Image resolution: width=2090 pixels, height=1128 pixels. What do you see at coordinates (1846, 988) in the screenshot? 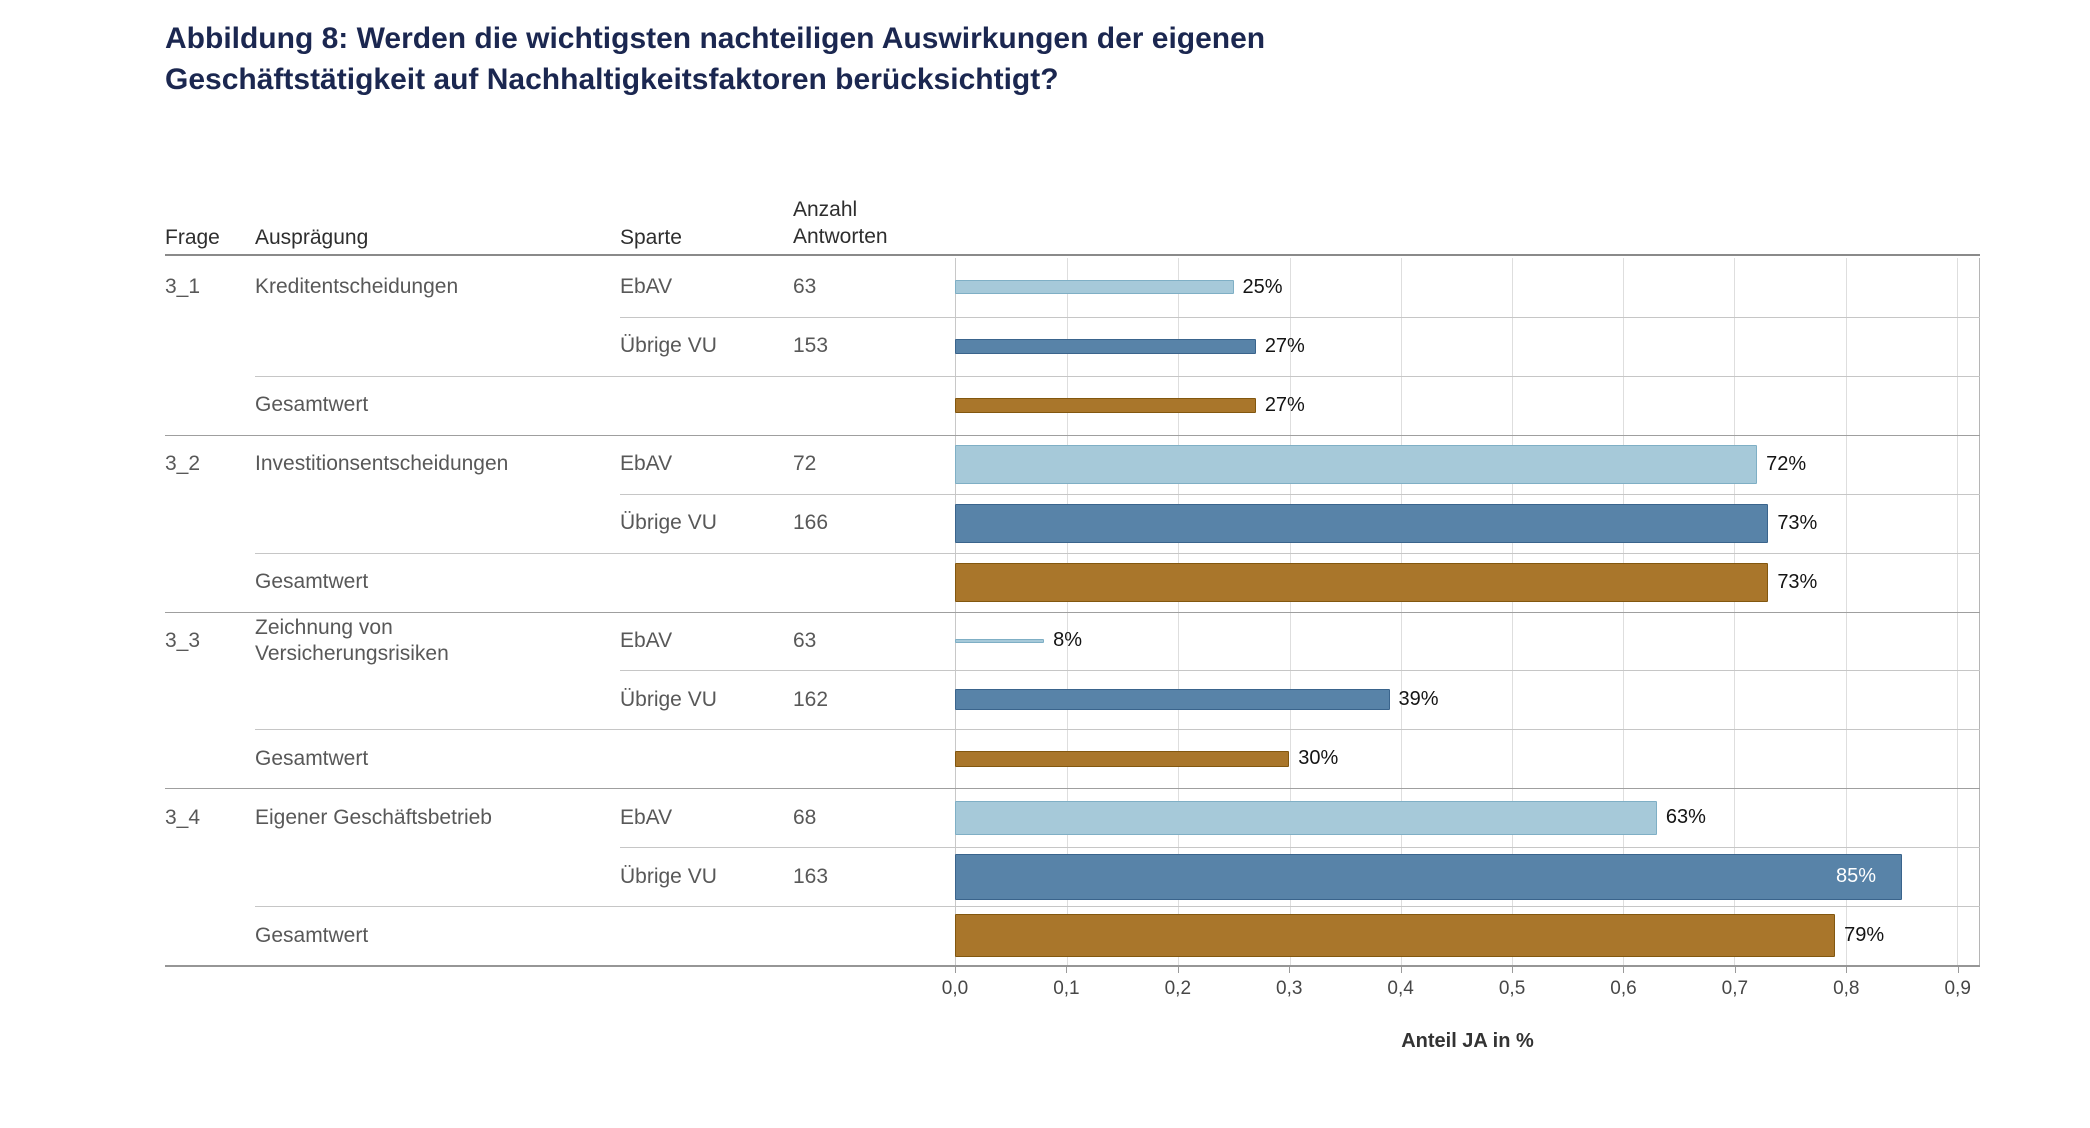
I see `x-tick-label: 0,8` at bounding box center [1846, 988].